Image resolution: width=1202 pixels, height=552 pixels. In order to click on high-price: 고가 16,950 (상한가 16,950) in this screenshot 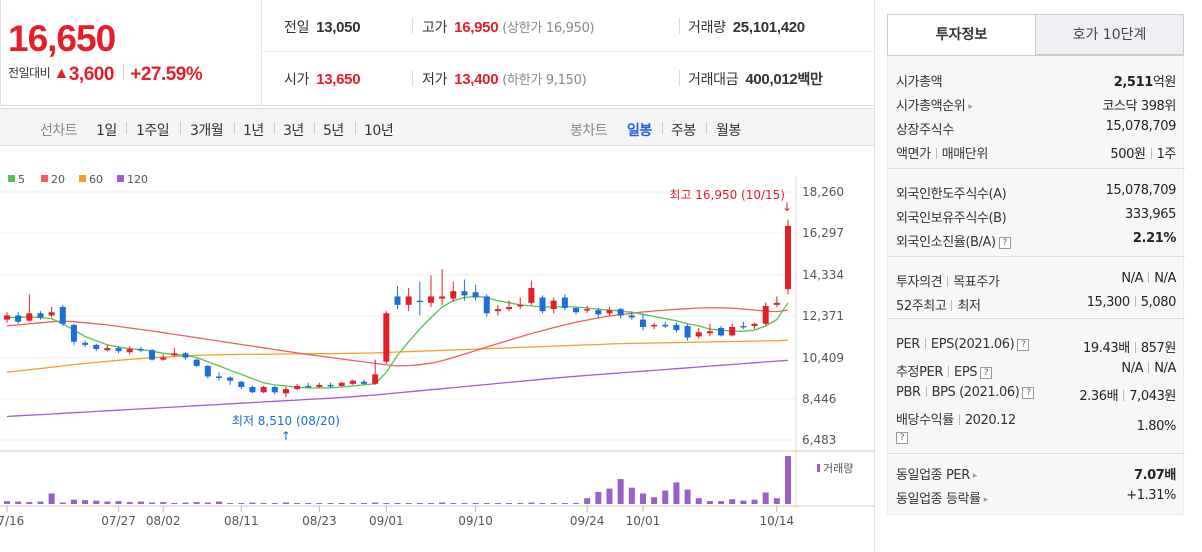, I will do `click(508, 27)`.